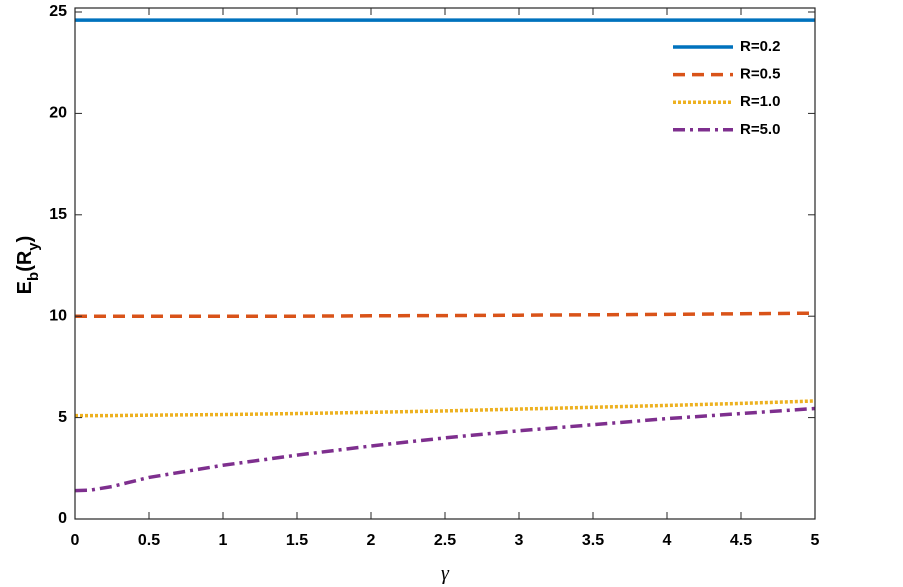  Describe the element at coordinates (62, 518) in the screenshot. I see `y-tick-label: 0` at that location.